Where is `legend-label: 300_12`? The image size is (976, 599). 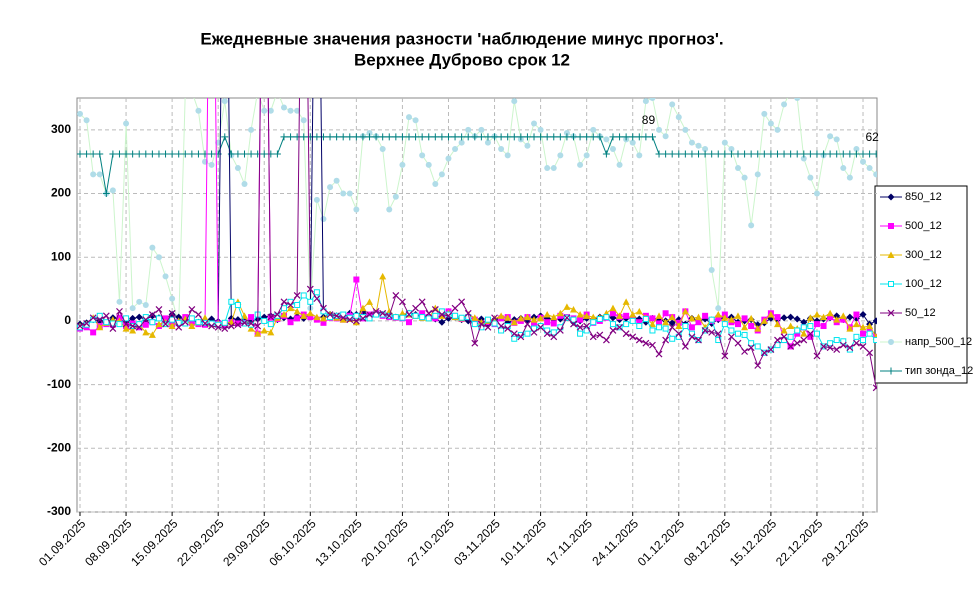 legend-label: 300_12 is located at coordinates (923, 255).